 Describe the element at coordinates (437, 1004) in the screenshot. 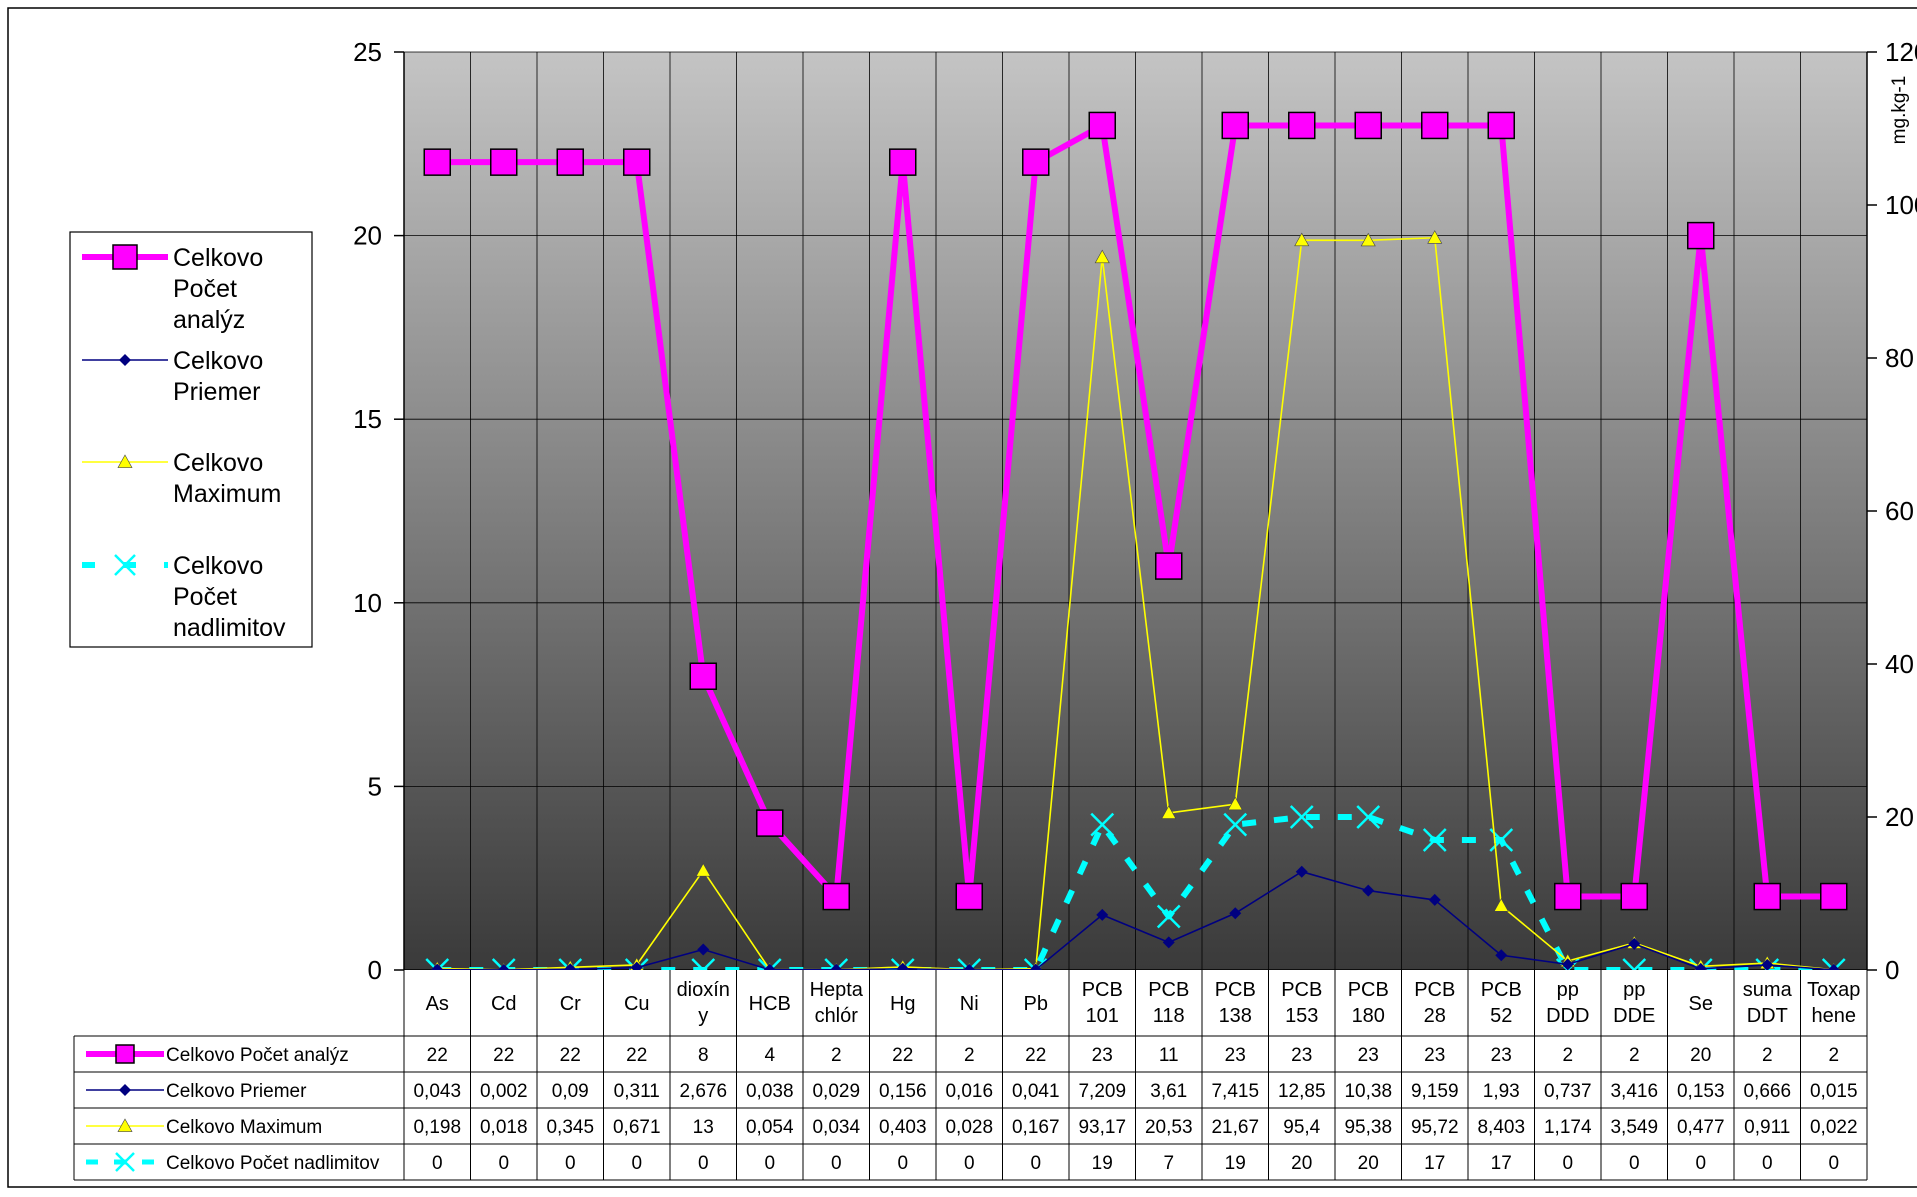

I see `category-label: As` at that location.